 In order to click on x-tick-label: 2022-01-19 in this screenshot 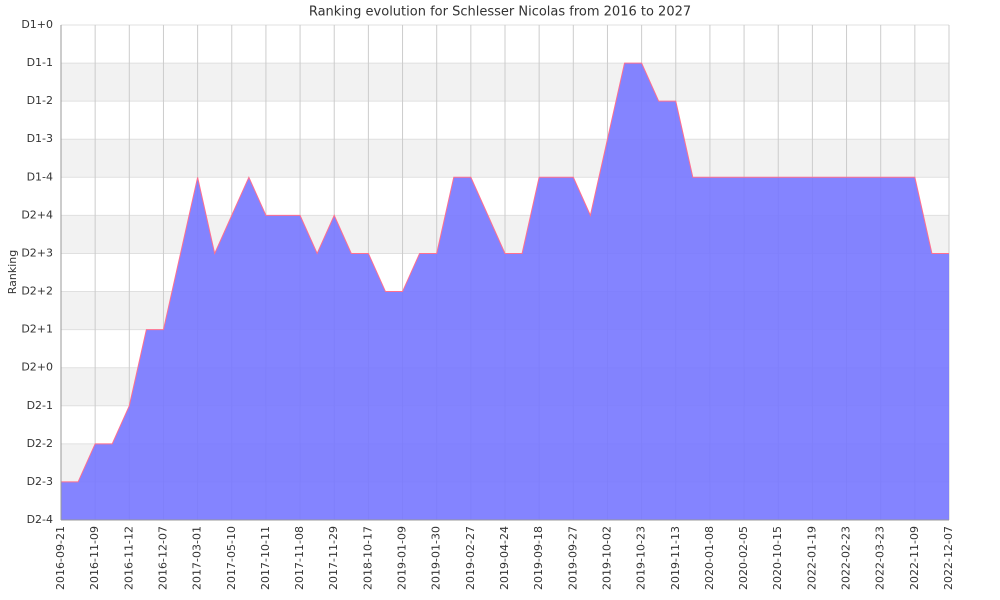, I will do `click(811, 558)`.